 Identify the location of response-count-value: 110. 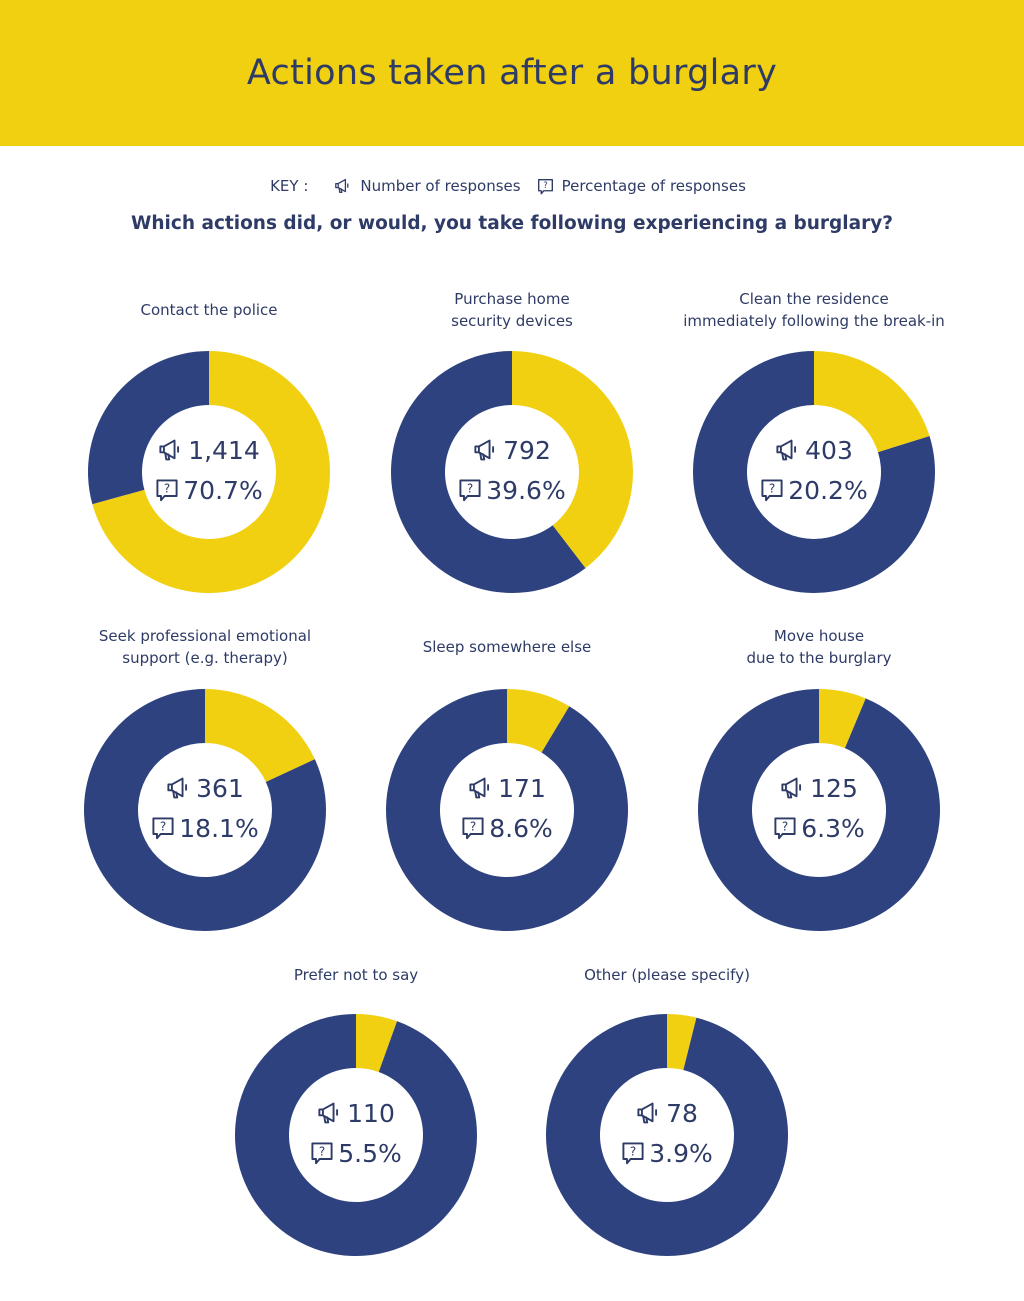
(371, 1113).